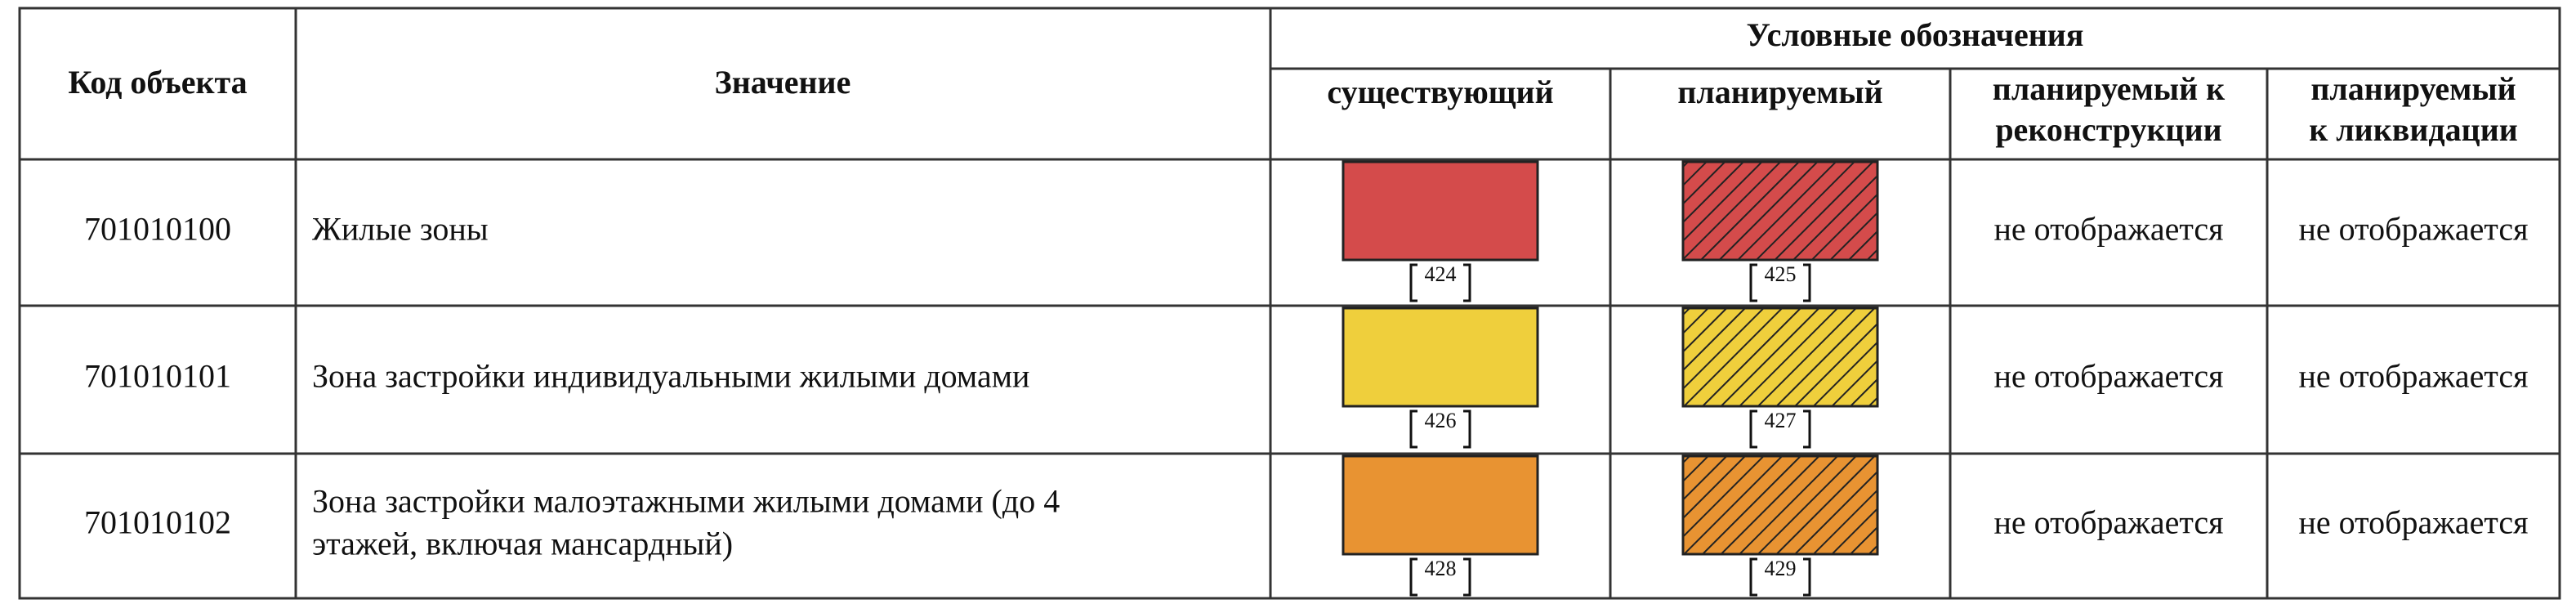  What do you see at coordinates (1781, 274) in the screenshot?
I see `symbol-code: 425` at bounding box center [1781, 274].